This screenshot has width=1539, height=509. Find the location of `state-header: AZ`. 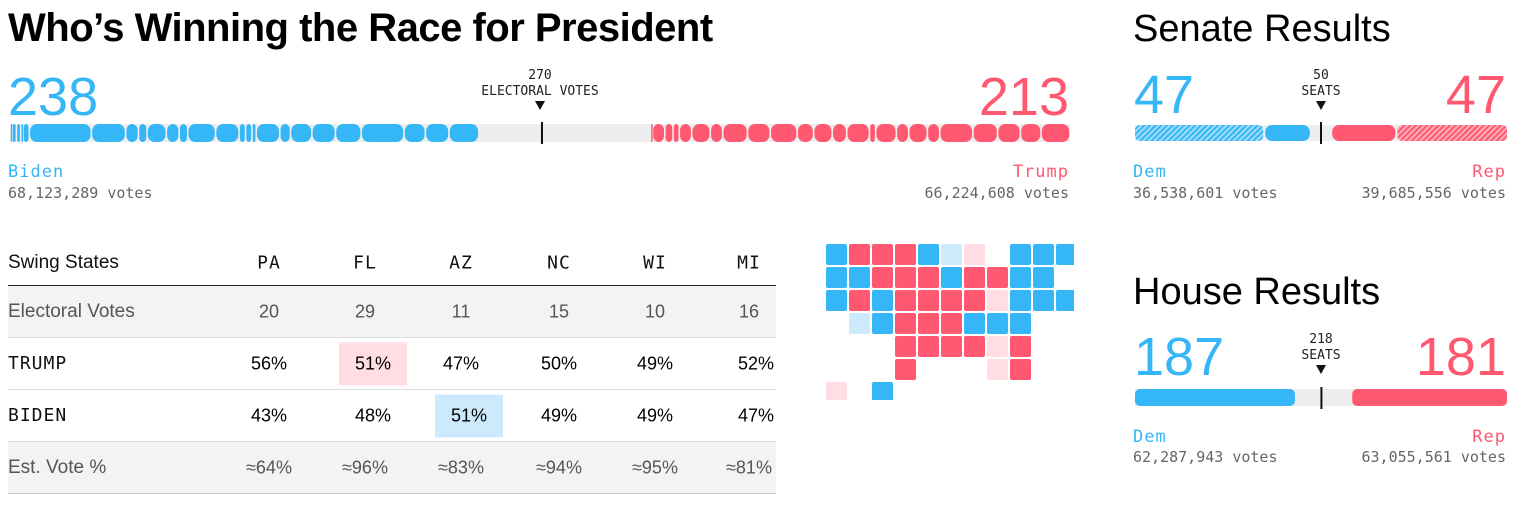

state-header: AZ is located at coordinates (461, 262).